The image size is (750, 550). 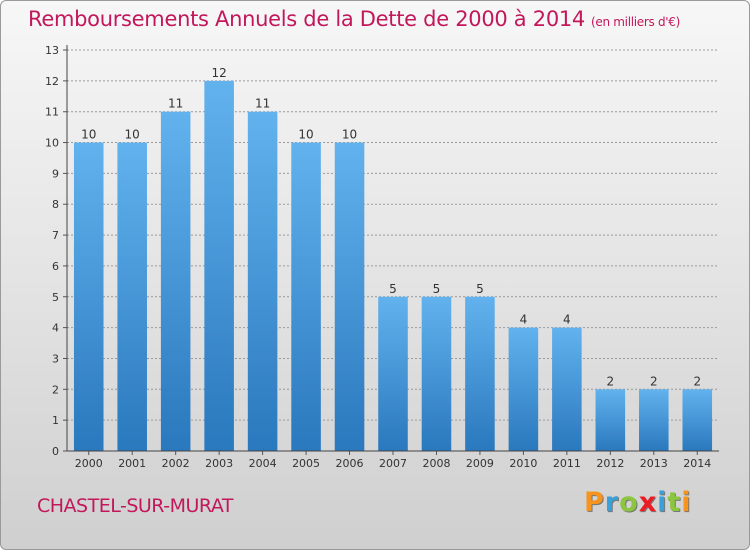 I want to click on x-tick-label: 2014, so click(x=697, y=463).